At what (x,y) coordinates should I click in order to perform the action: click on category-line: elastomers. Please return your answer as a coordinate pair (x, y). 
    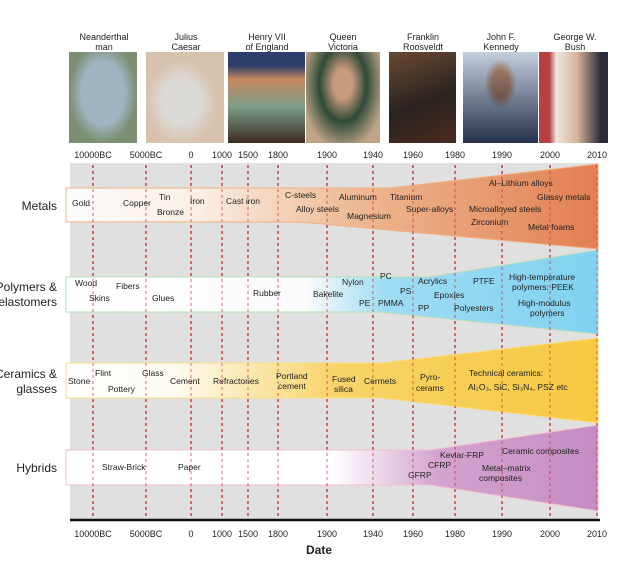
    Looking at the image, I should click on (28, 302).